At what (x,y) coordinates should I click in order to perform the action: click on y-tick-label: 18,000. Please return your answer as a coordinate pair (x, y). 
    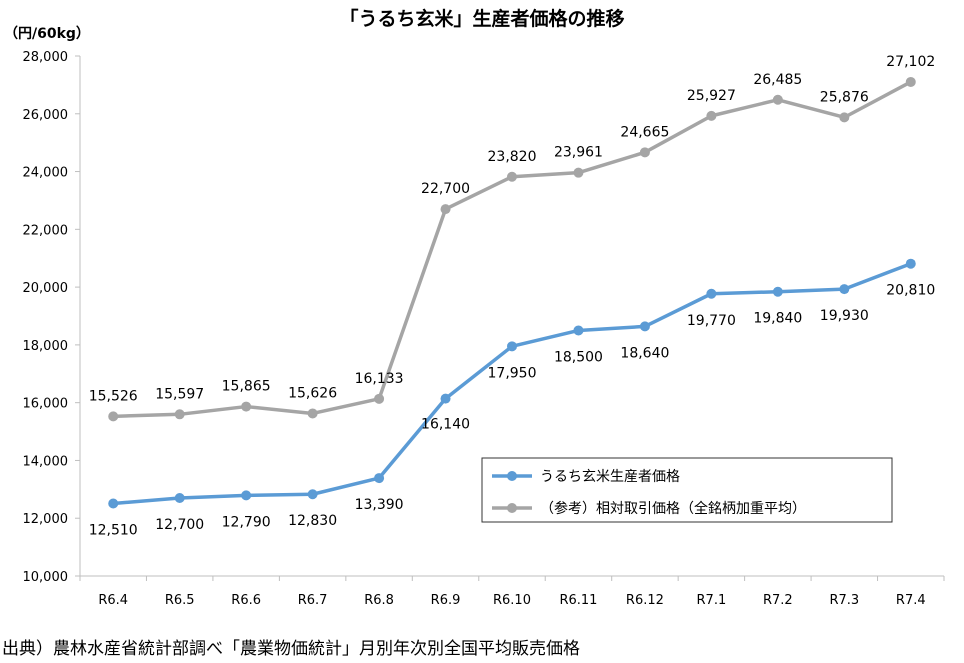
    Looking at the image, I should click on (46, 346).